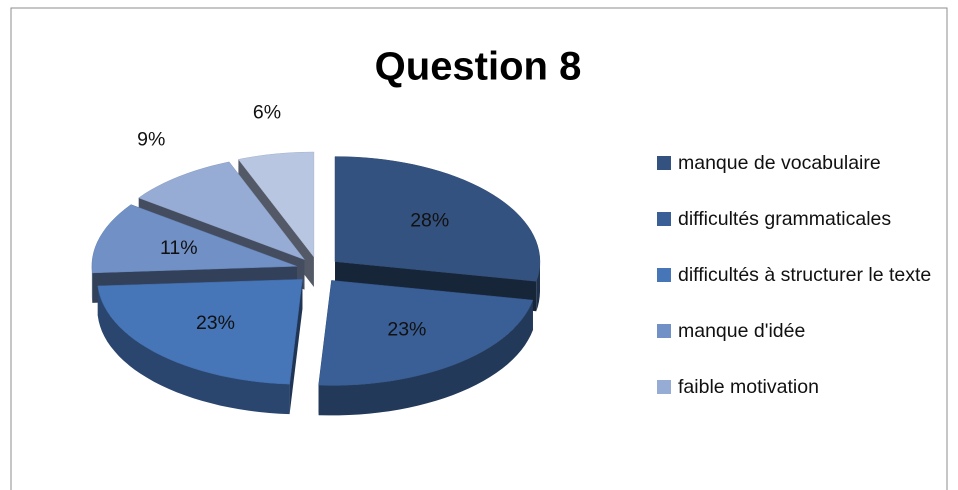 The width and height of the screenshot is (958, 490). I want to click on legend-item: faible motivation, so click(799, 387).